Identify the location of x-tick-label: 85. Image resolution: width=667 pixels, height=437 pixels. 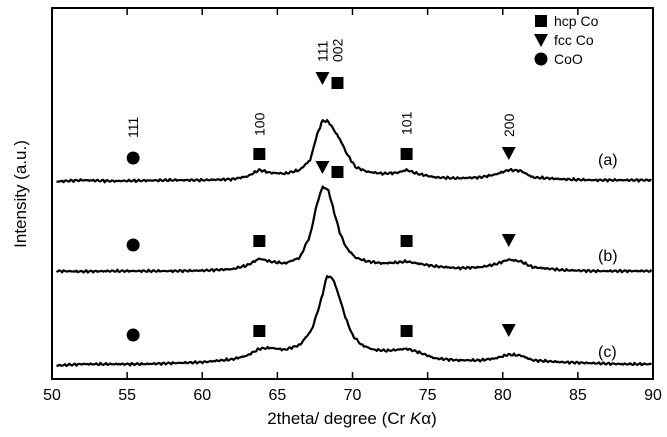
(578, 395).